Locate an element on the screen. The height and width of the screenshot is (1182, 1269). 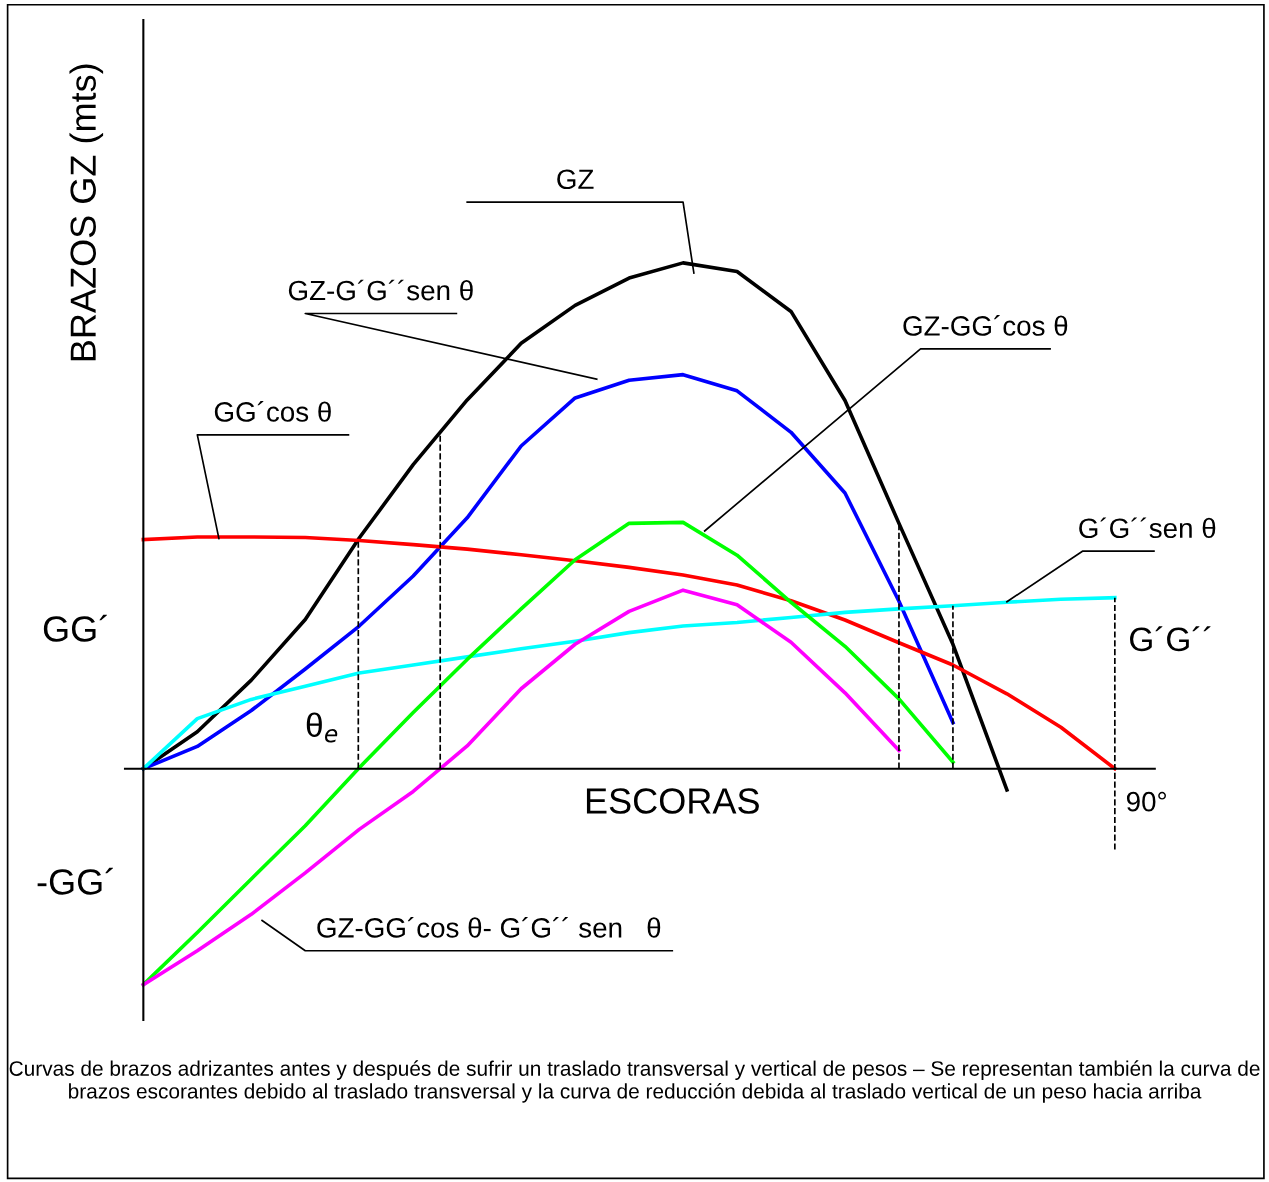
text: GG´cos θ is located at coordinates (272, 411).